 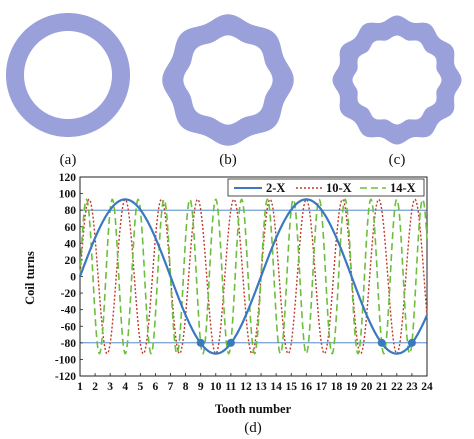 I want to click on legend: 2-X 10-X 14-X, so click(x=326, y=187).